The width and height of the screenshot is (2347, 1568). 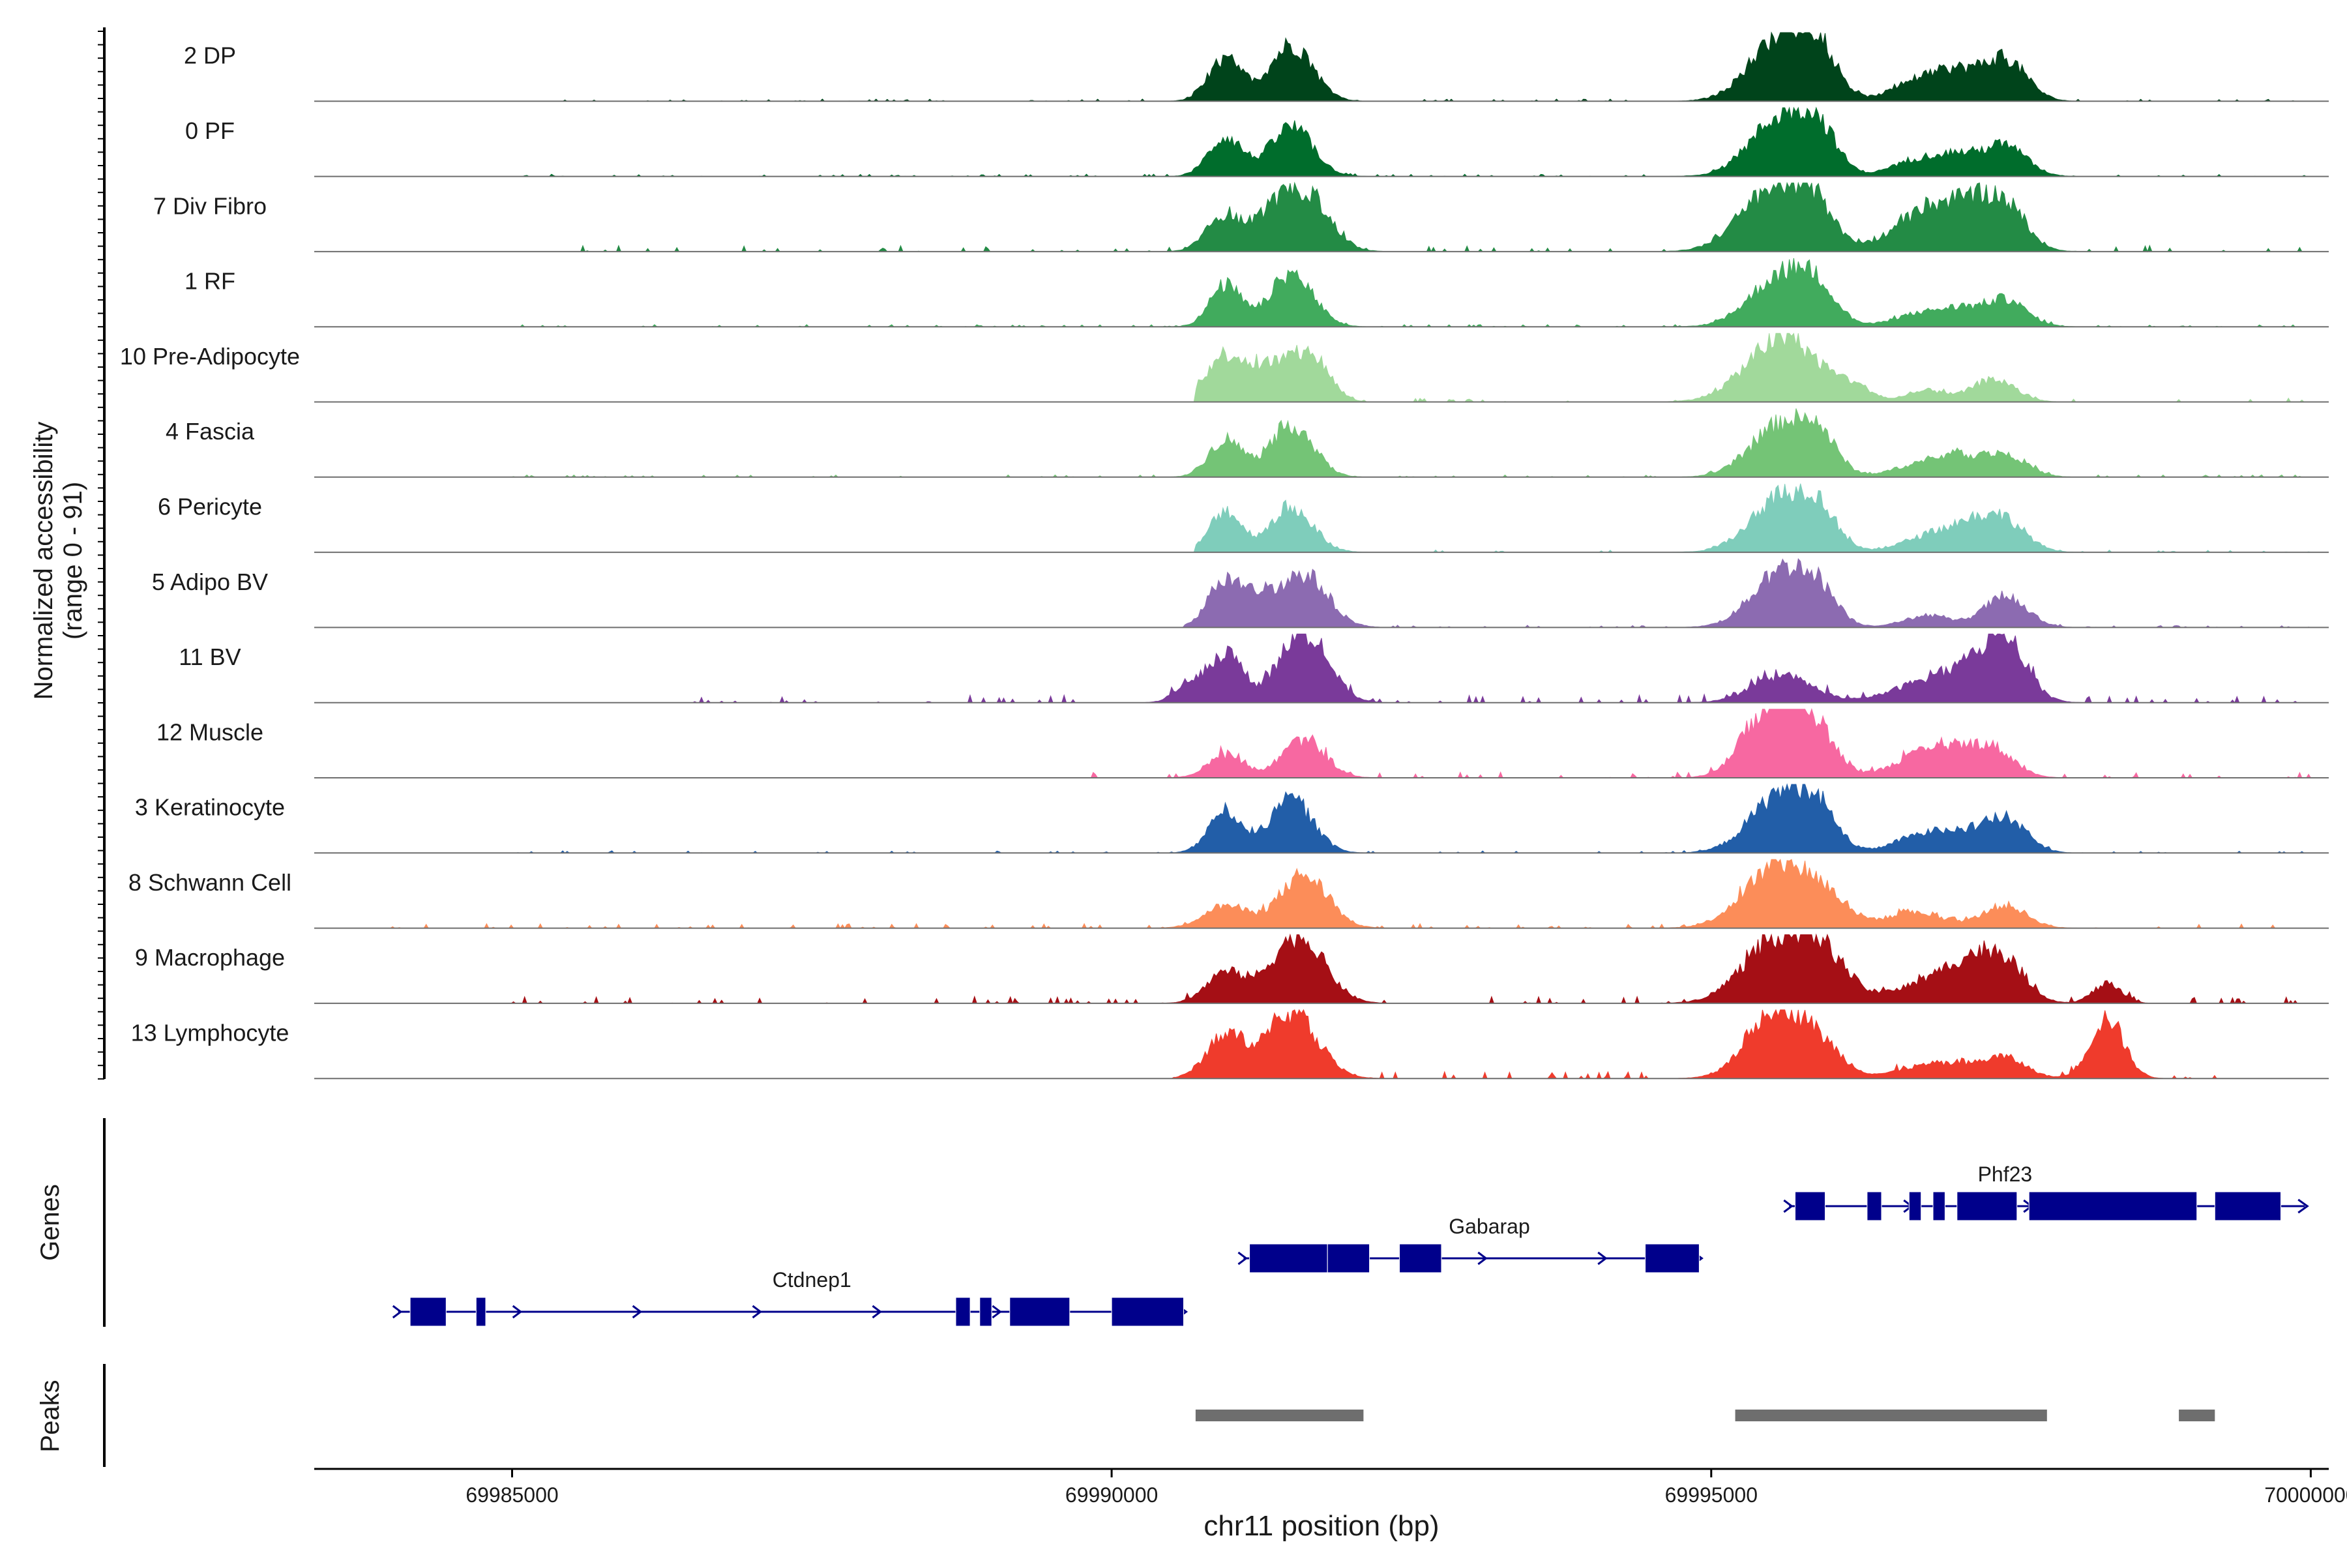 I want to click on gene-gabarap: Gabarap, so click(x=1470, y=1244).